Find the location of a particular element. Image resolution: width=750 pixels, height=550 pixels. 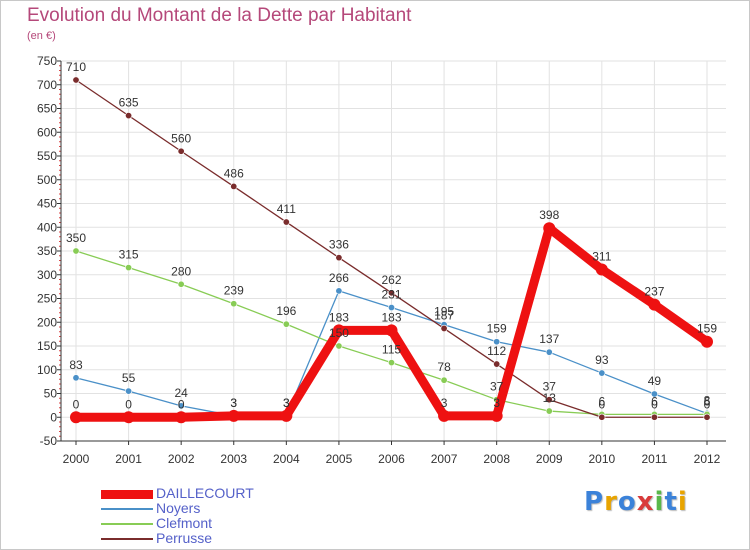

point-clefmont-2007 is located at coordinates (444, 380).